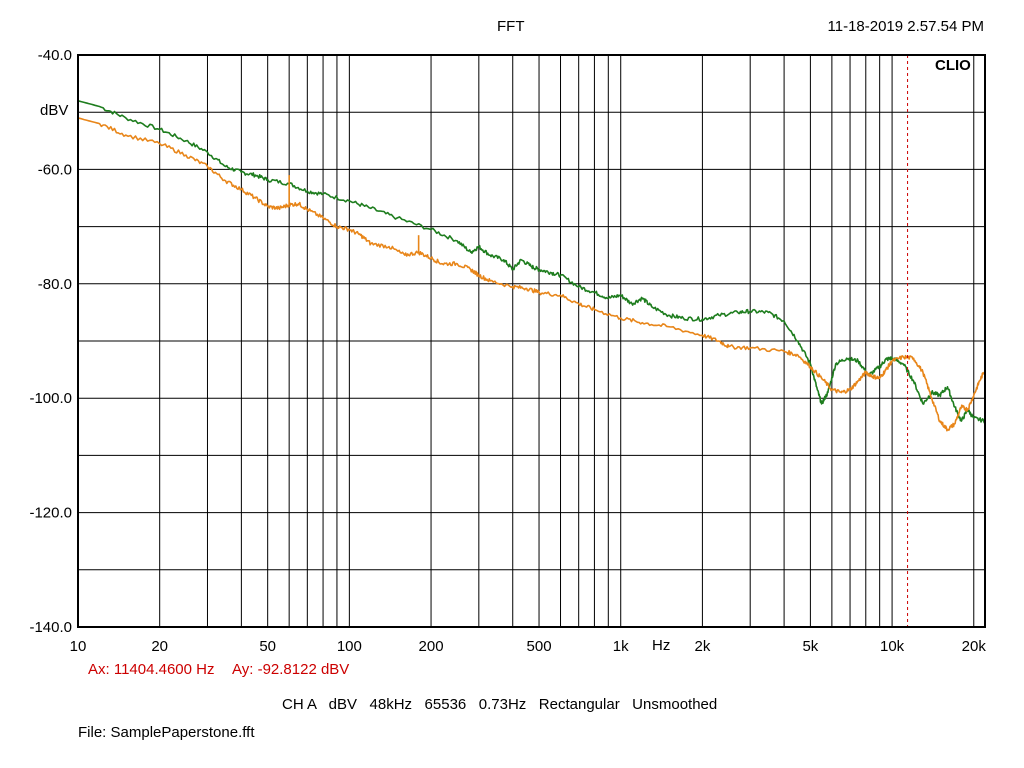 The height and width of the screenshot is (768, 1024). I want to click on y-tick-label: -80.0, so click(55, 284).